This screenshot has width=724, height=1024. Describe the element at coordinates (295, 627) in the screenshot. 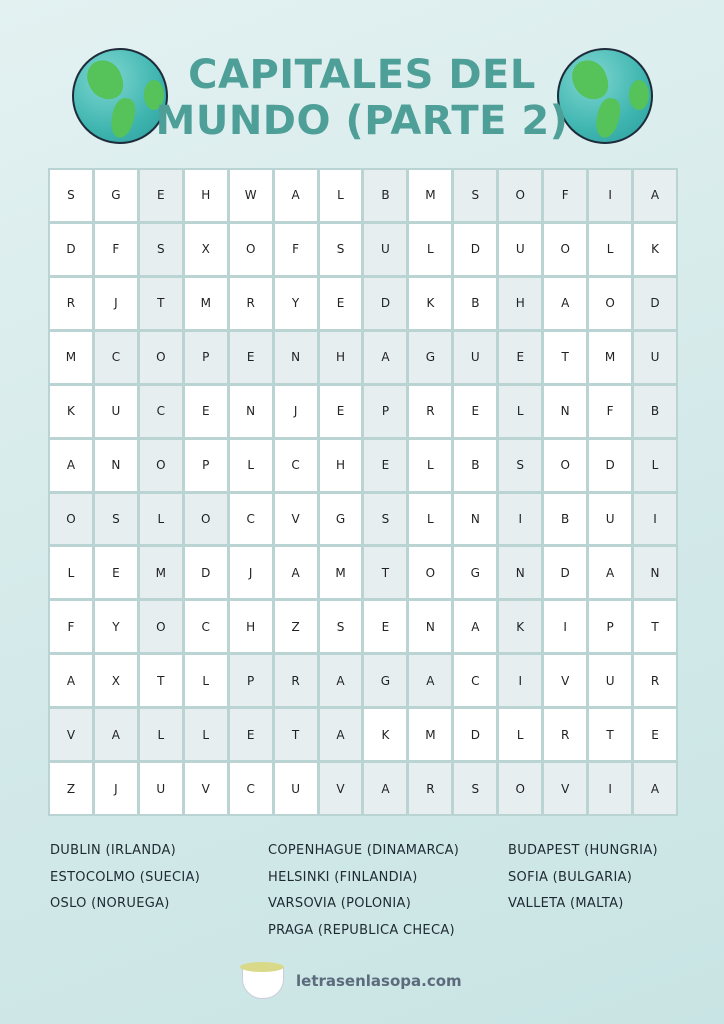

I see `grid-cell: Z` at that location.